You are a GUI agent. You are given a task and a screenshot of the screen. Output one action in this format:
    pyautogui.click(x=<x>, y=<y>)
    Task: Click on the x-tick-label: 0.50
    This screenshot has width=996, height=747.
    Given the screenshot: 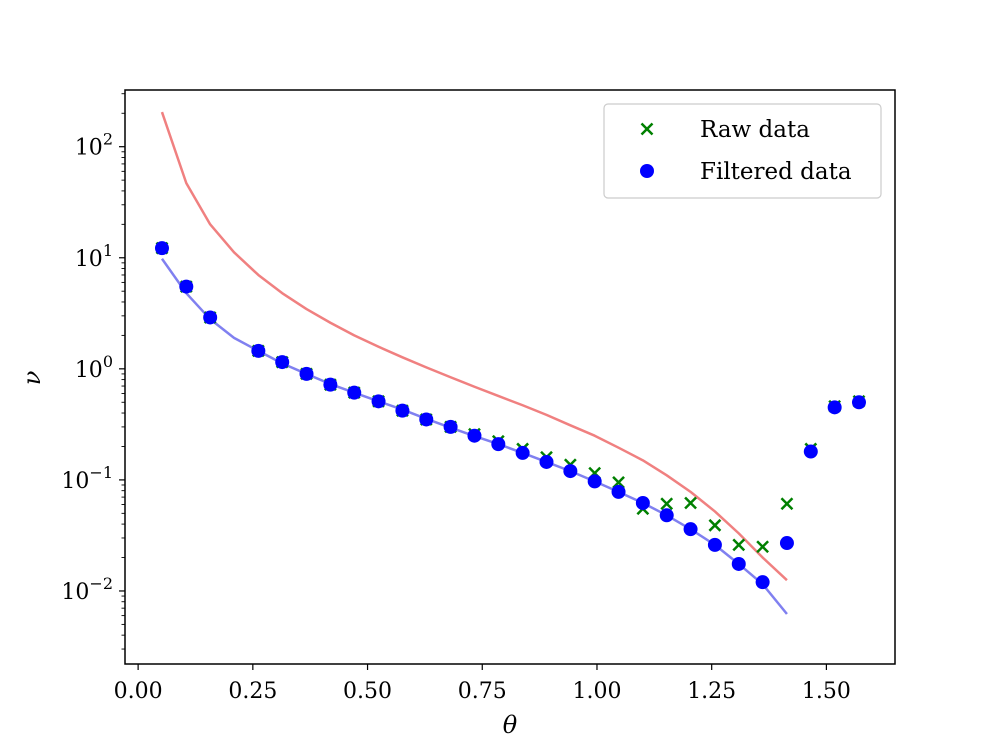 What is the action you would take?
    pyautogui.click(x=367, y=691)
    